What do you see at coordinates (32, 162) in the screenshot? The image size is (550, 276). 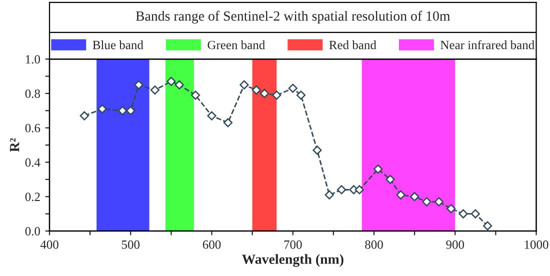 I see `y-tick-label: 0.4` at bounding box center [32, 162].